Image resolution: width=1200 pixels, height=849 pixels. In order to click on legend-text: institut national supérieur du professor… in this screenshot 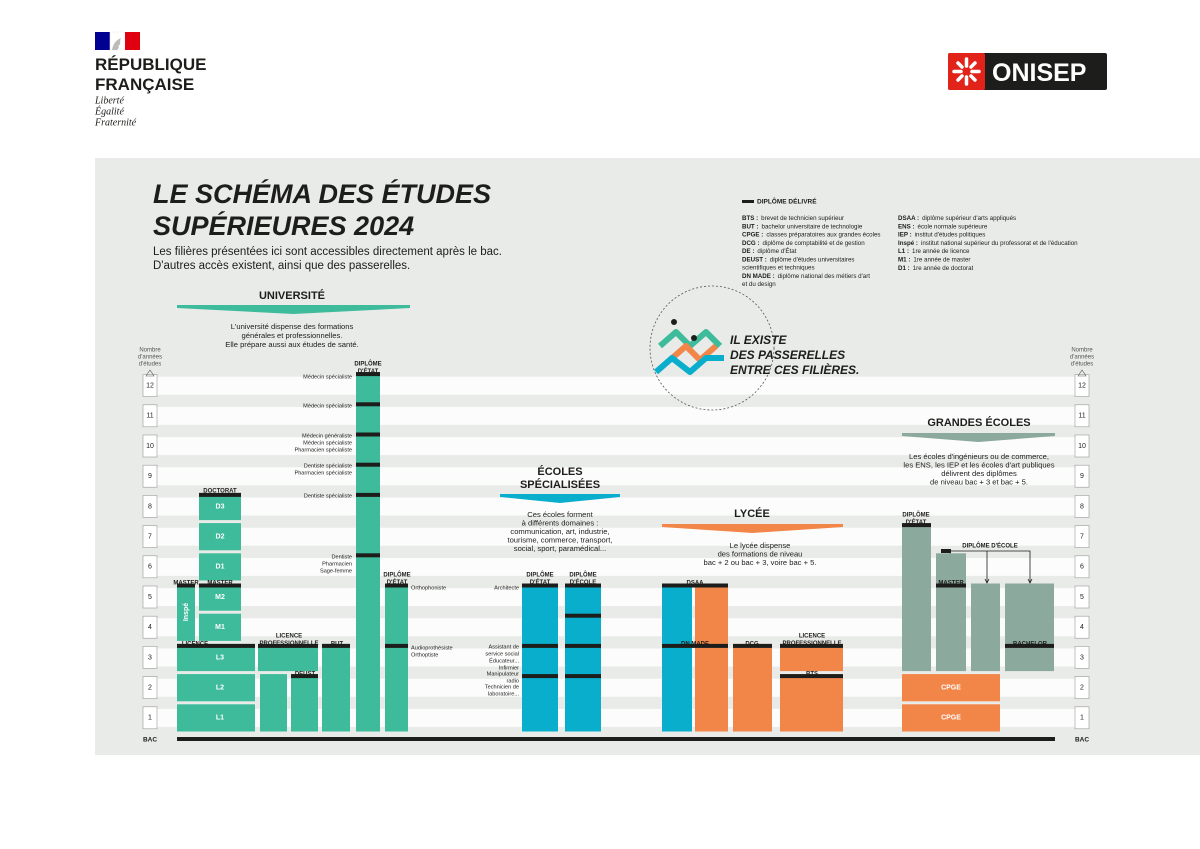, I will do `click(999, 243)`.